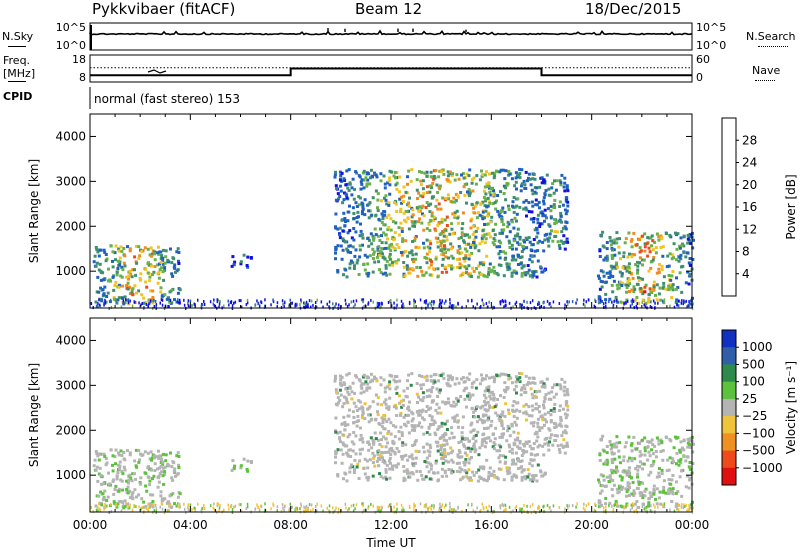 The height and width of the screenshot is (554, 800). I want to click on colorbar-tick-label: 24, so click(749, 163).